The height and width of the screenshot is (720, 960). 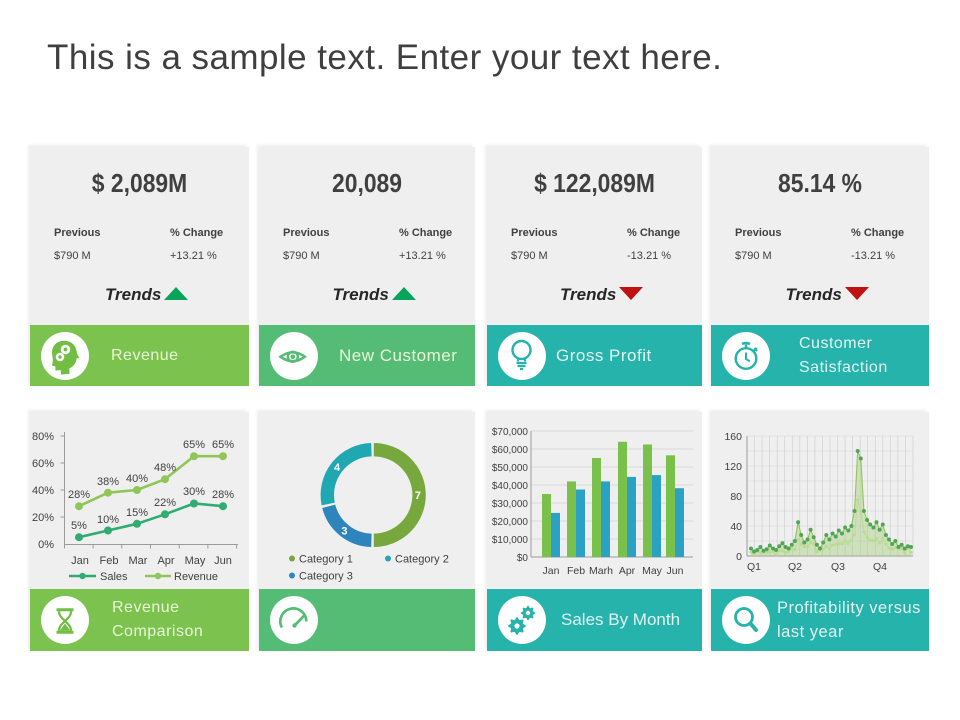 What do you see at coordinates (165, 468) in the screenshot?
I see `svg-text: 48%` at bounding box center [165, 468].